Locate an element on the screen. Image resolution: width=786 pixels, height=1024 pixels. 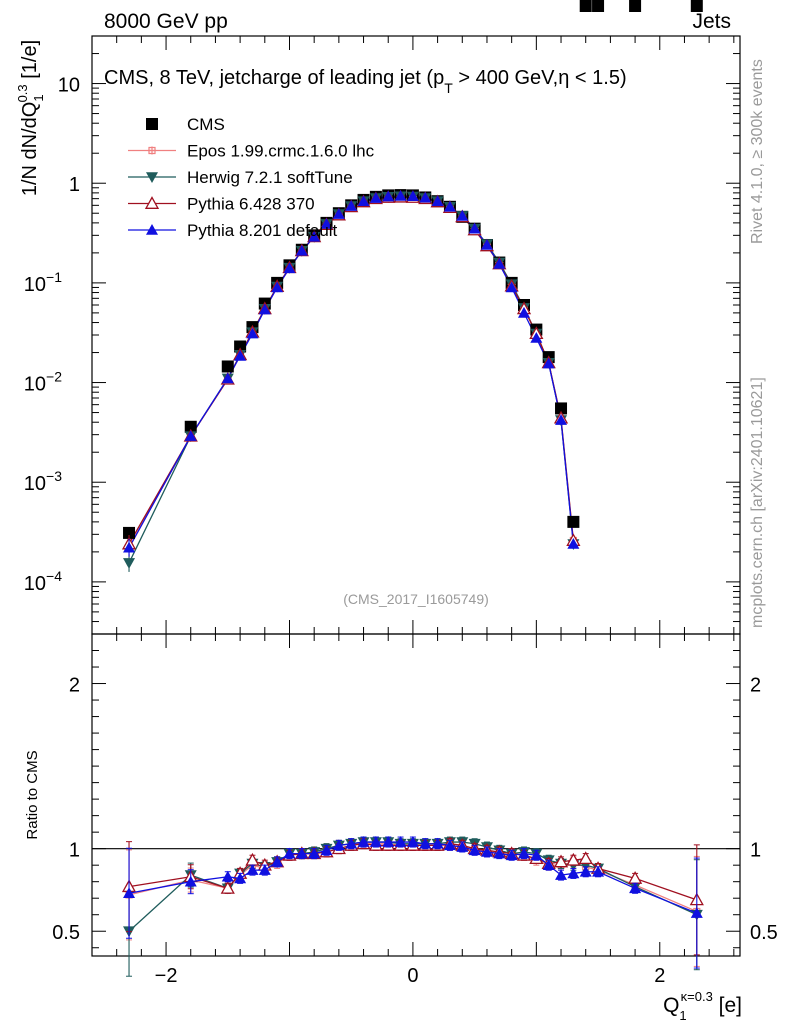
legend-entry: Pythia 6.428 370 is located at coordinates (221, 204).